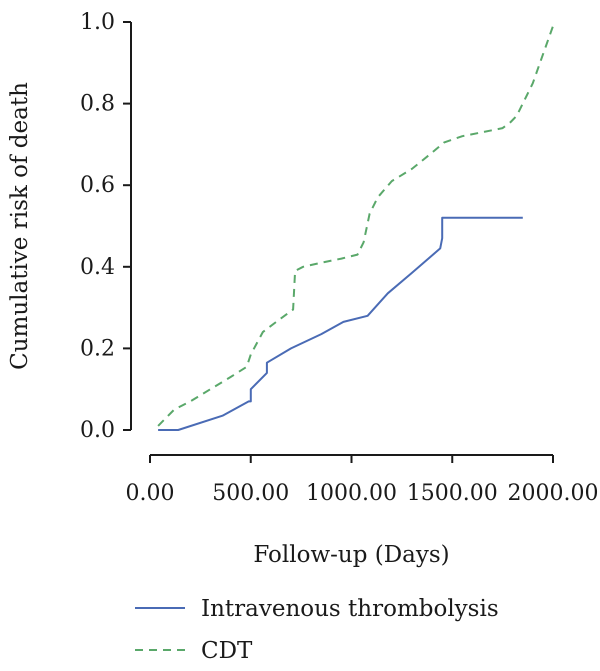 The image size is (600, 671). What do you see at coordinates (150, 493) in the screenshot?
I see `x-tick-label: 0.00` at bounding box center [150, 493].